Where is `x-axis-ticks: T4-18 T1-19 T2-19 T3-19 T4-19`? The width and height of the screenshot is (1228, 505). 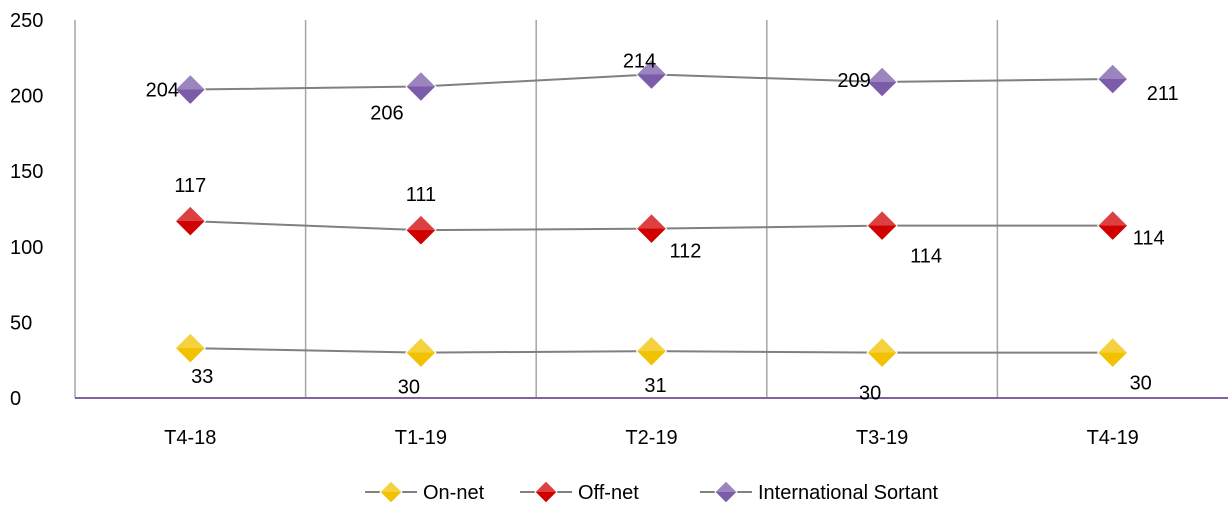 x-axis-ticks: T4-18 T1-19 T2-19 T3-19 T4-19 is located at coordinates (651, 438).